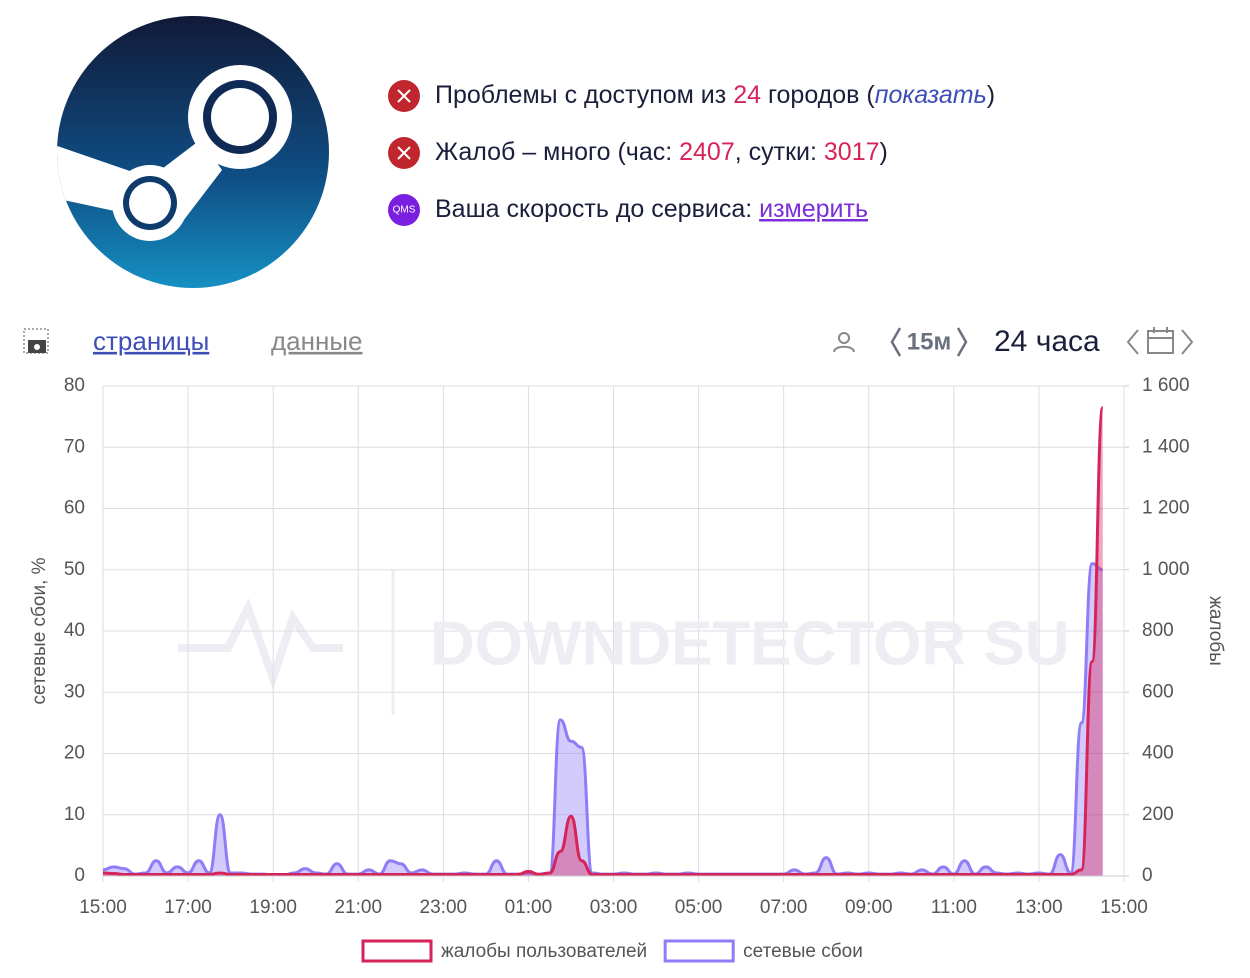  Describe the element at coordinates (273, 907) in the screenshot. I see `x-tick-label: 19:00` at that location.